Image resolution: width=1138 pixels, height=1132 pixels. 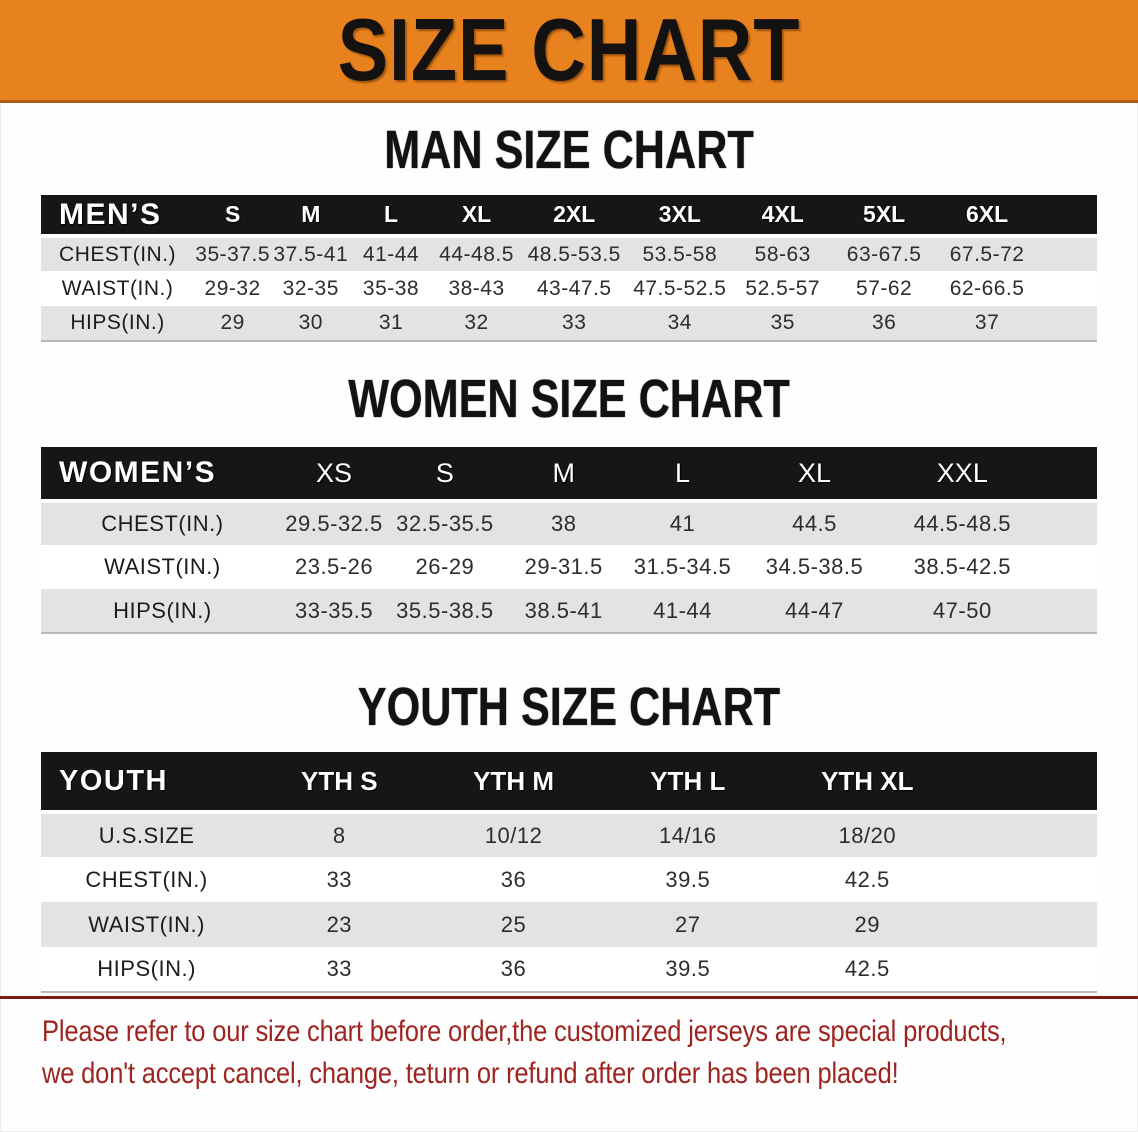 What do you see at coordinates (569, 707) in the screenshot?
I see `youth-section-heading: YOUTH SIZE CHART` at bounding box center [569, 707].